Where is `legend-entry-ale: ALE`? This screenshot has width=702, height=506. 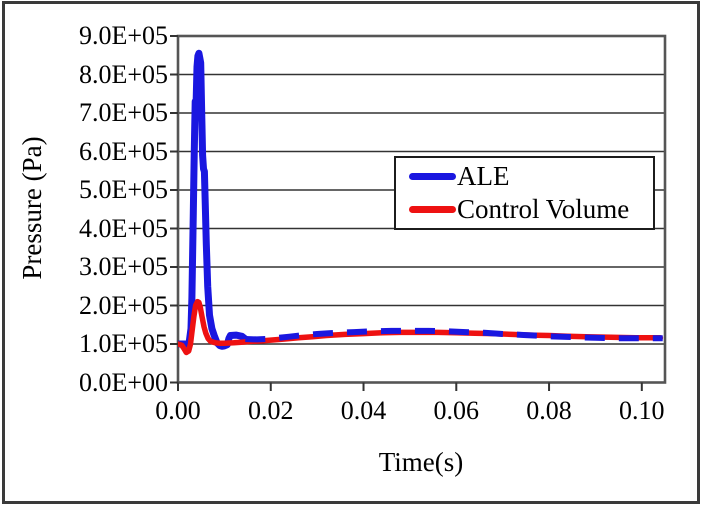
legend-entry-ale: ALE is located at coordinates (531, 176).